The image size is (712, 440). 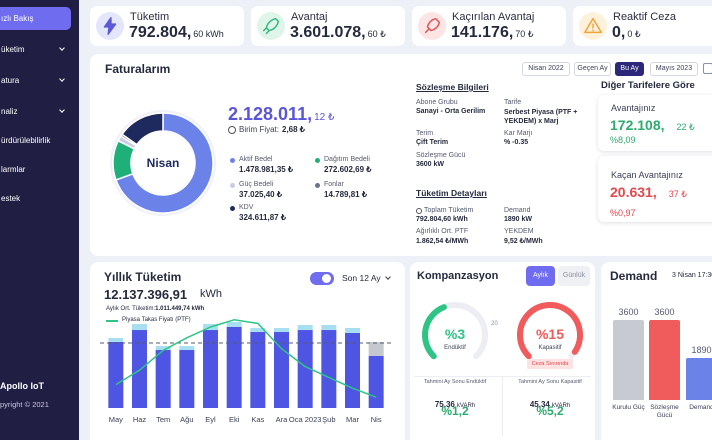 I want to click on gauge-arc, so click(x=550, y=331).